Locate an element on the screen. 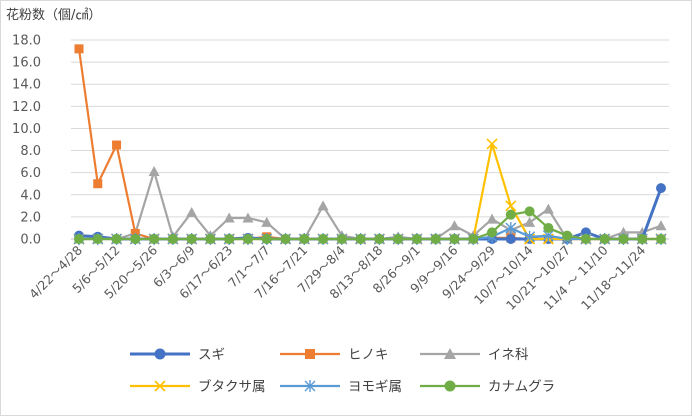 The image size is (692, 416). legend-label: スギ is located at coordinates (211, 355).